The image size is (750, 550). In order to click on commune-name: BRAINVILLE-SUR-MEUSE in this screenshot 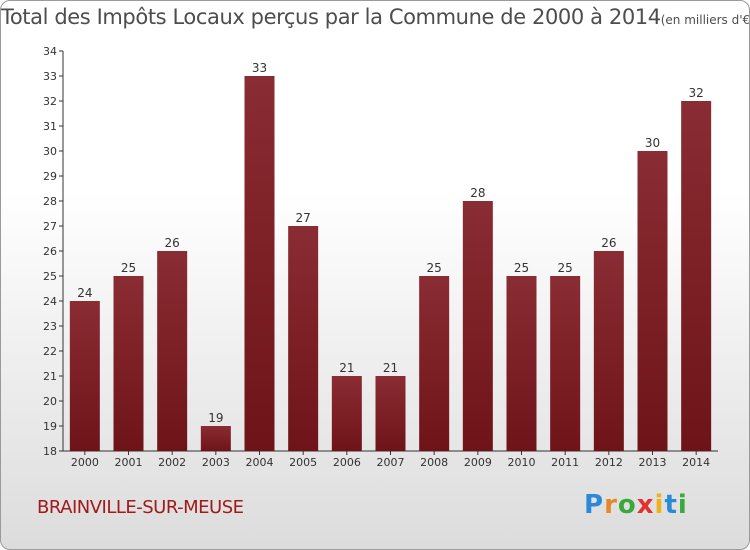, I will do `click(140, 507)`.